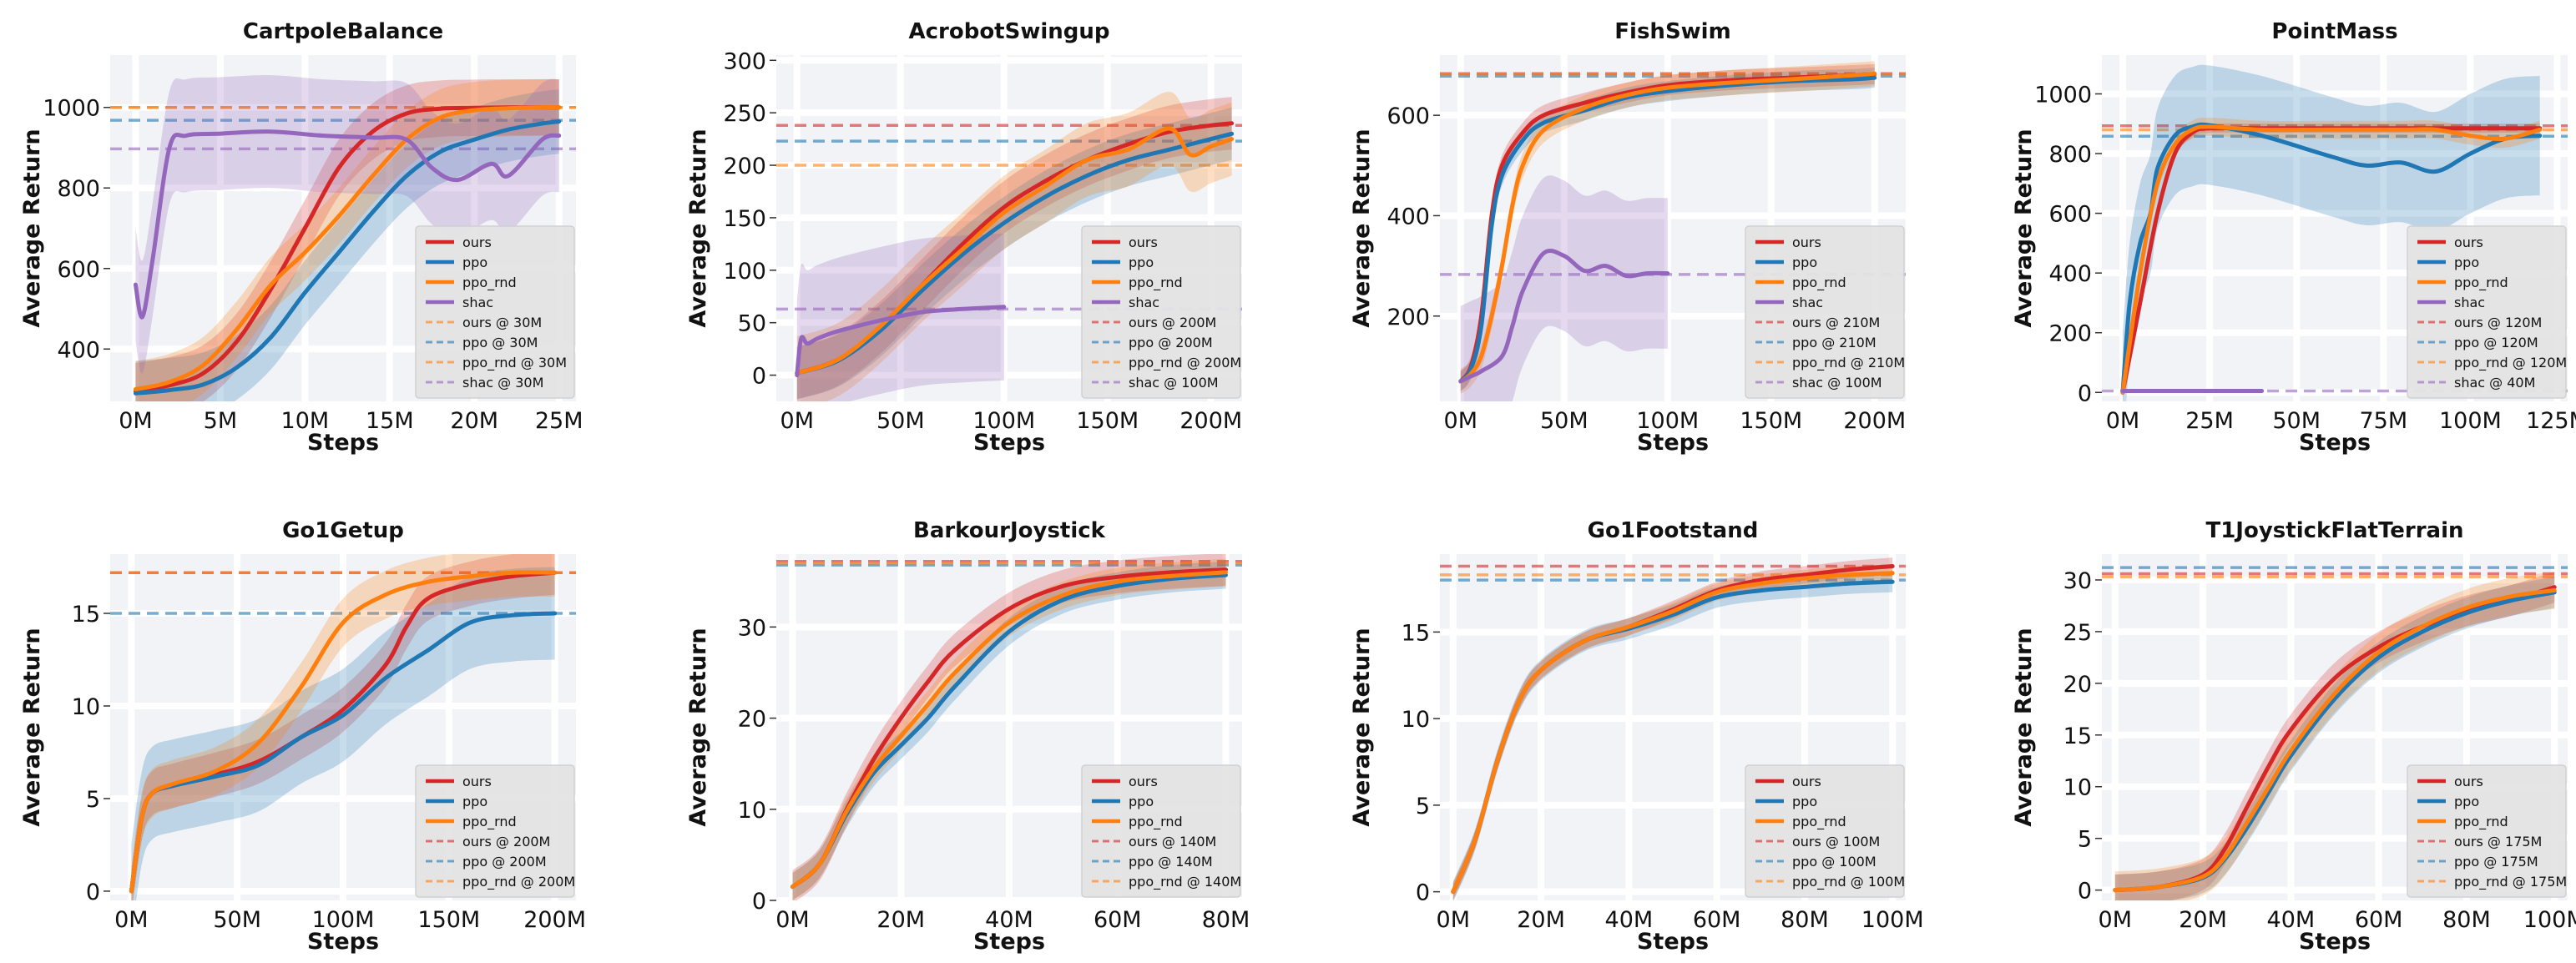 This screenshot has width=2576, height=963. Describe the element at coordinates (78, 350) in the screenshot. I see `y-tick-label: 400` at that location.